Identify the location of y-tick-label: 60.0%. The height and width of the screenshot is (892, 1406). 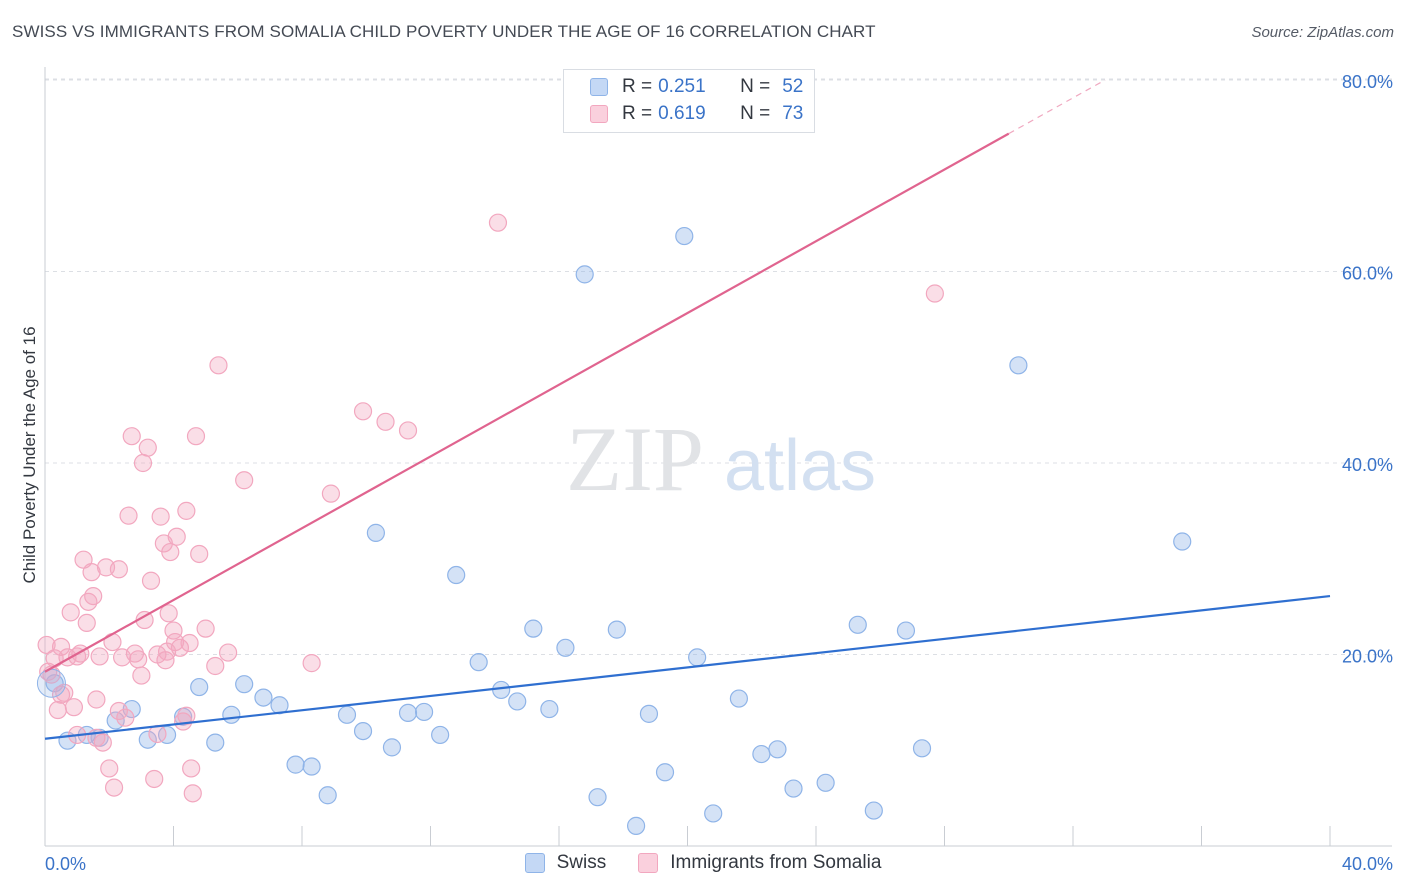
(1367, 274).